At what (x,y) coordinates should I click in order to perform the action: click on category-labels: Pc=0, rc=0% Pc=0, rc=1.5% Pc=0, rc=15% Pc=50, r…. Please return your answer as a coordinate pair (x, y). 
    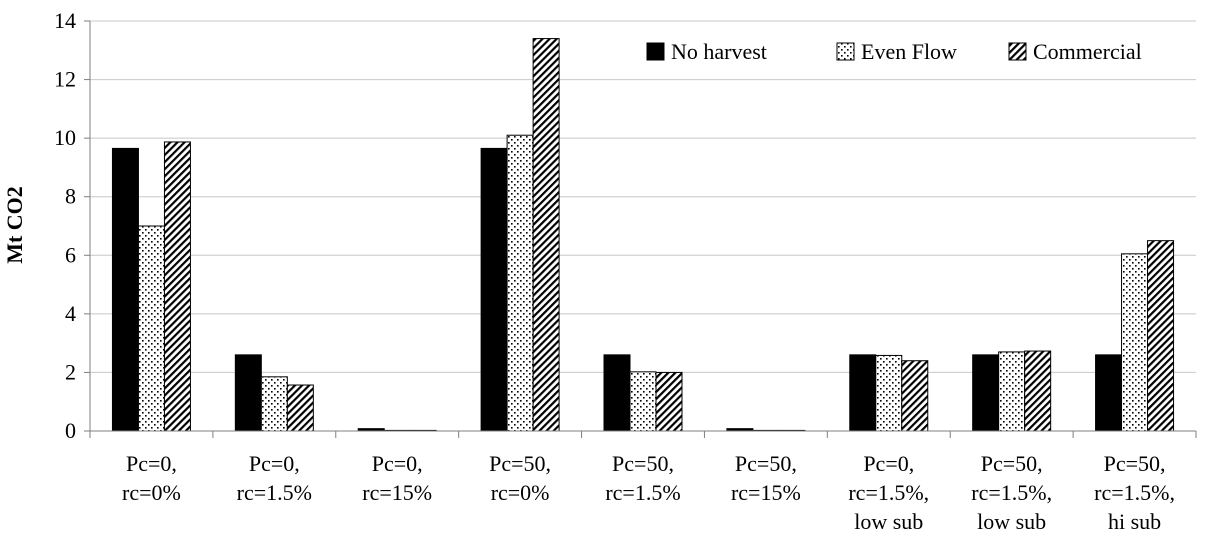
    Looking at the image, I should click on (648, 492).